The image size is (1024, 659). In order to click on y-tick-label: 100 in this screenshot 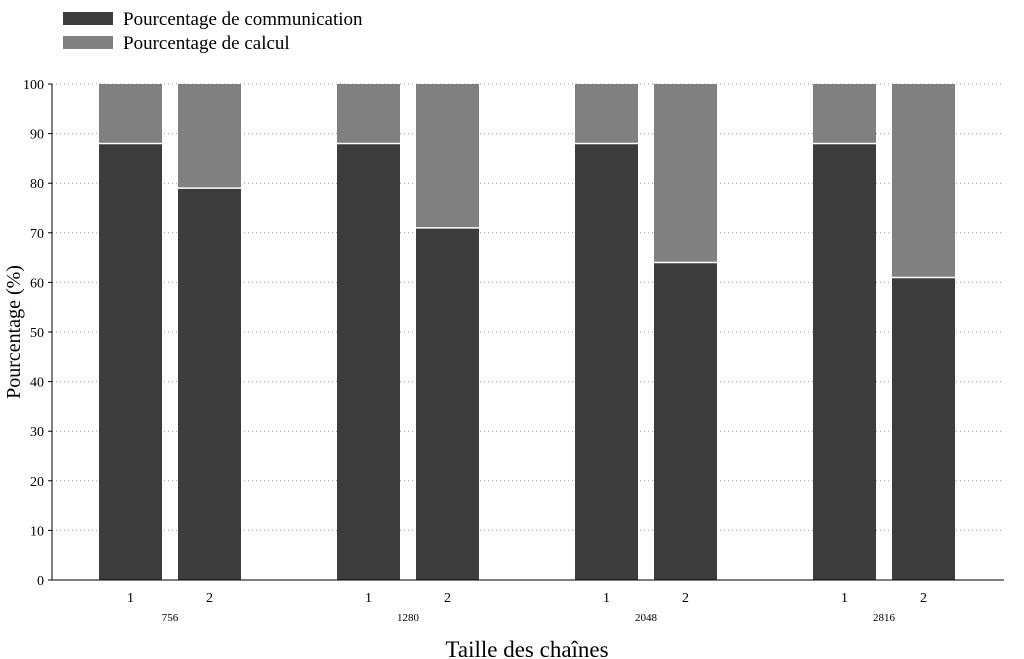, I will do `click(33, 85)`.